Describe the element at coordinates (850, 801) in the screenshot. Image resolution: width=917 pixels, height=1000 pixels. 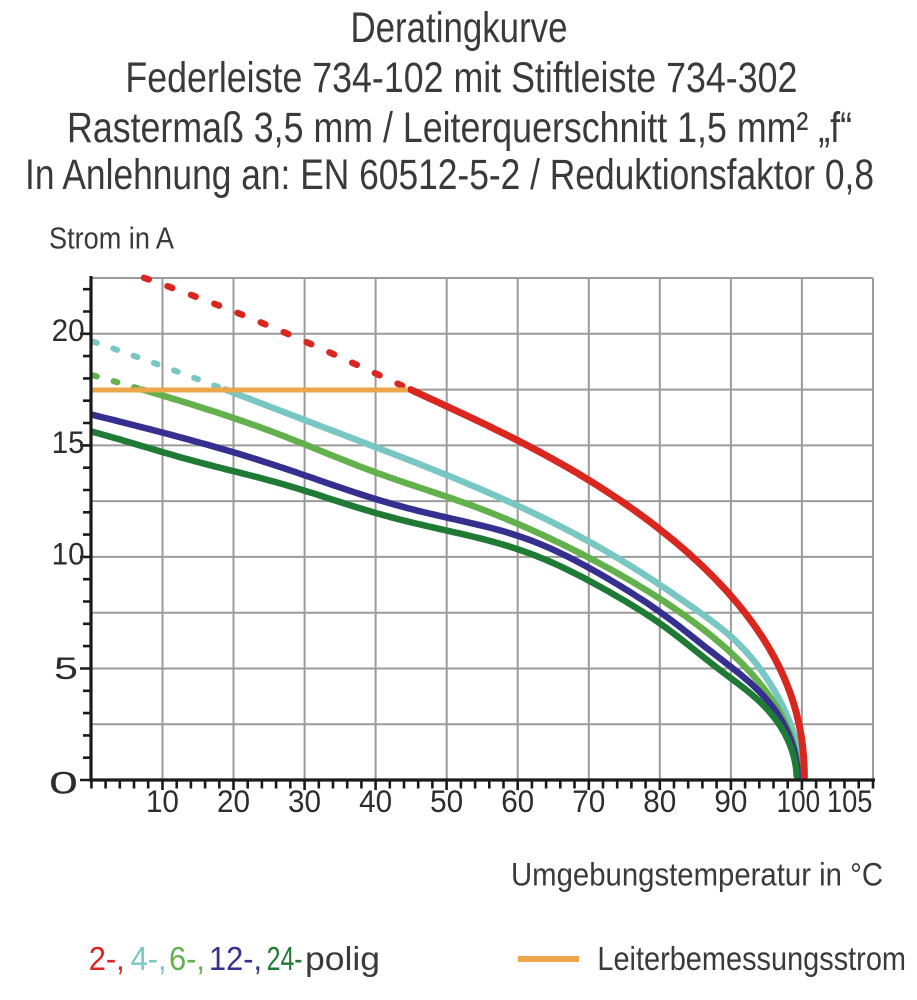
I see `svg-text: 105` at that location.